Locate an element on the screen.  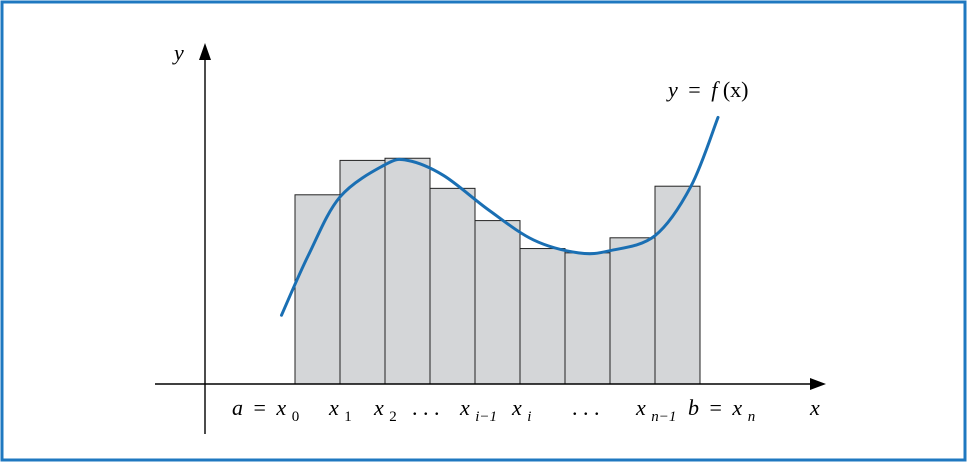
tick-label-a-x0: a = x 0 is located at coordinates (265, 410).